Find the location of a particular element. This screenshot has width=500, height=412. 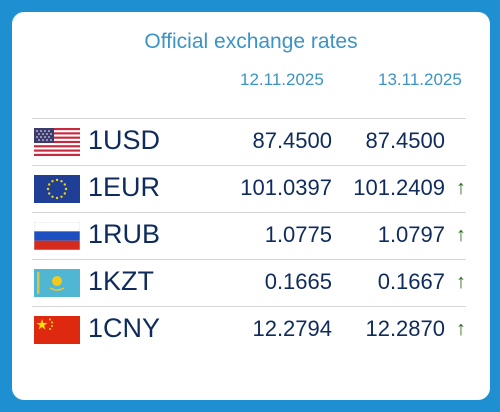

currency-code: 1EUR is located at coordinates (124, 187).